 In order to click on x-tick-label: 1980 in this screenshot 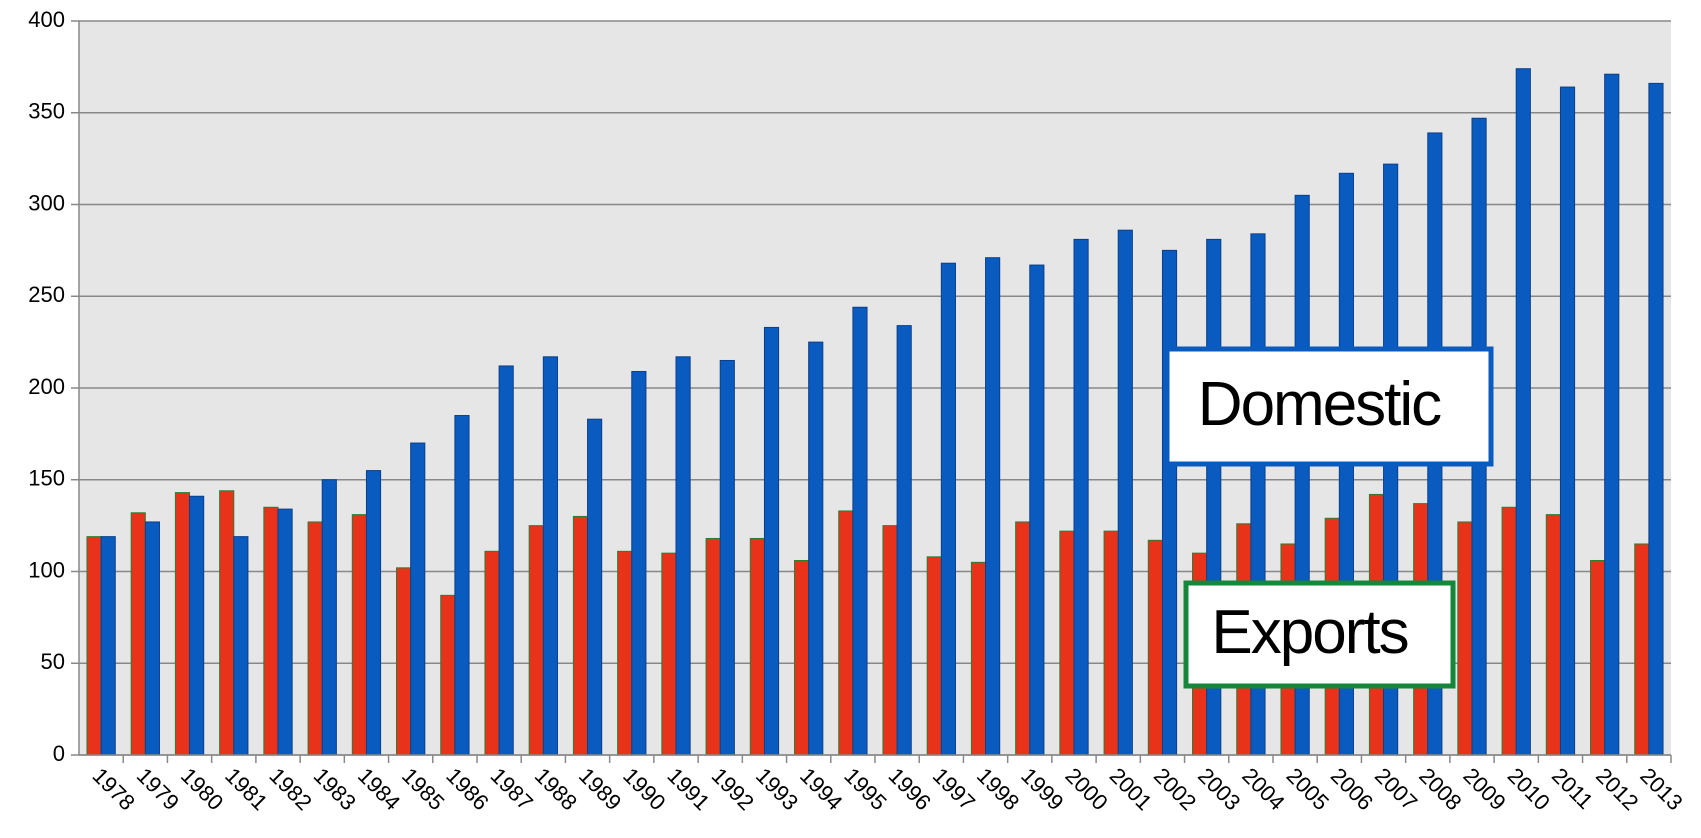, I will do `click(202, 789)`.